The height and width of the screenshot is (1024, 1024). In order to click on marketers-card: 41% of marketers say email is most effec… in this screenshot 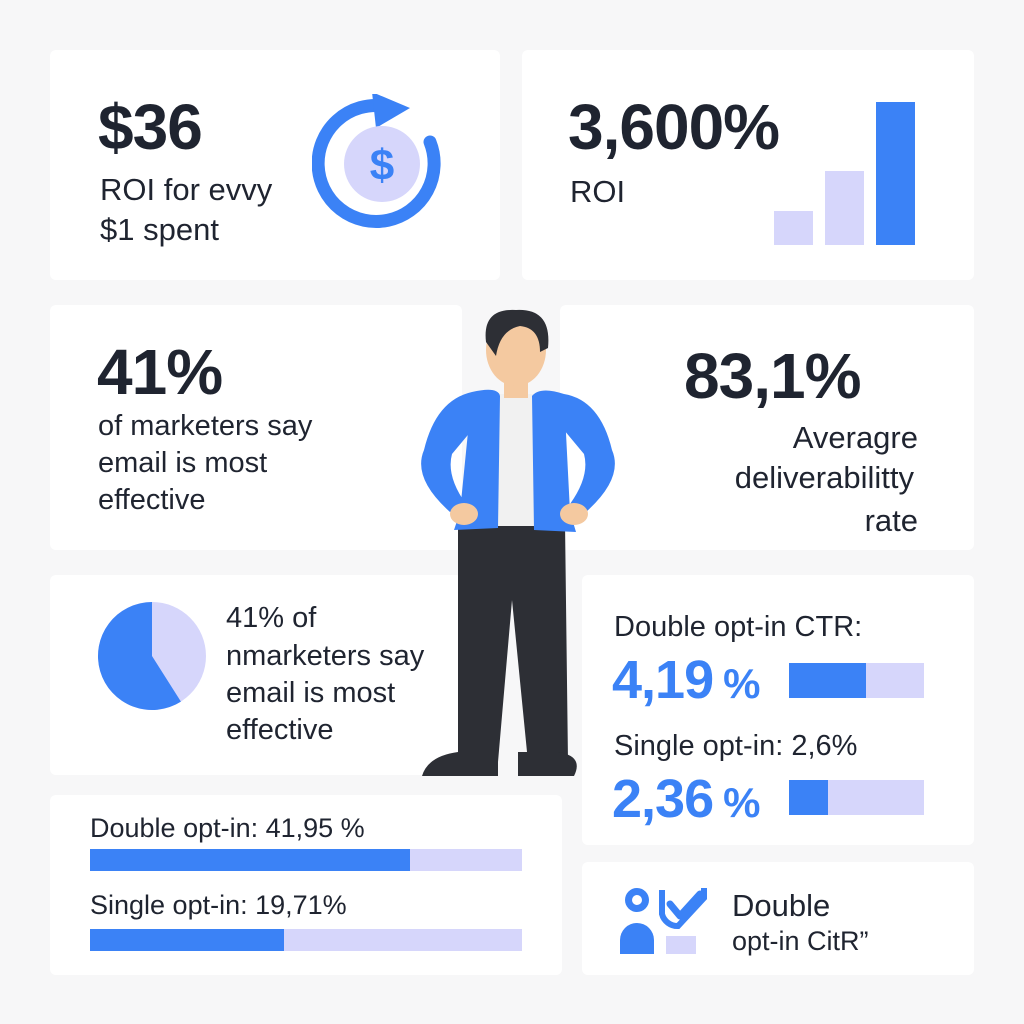, I will do `click(256, 427)`.